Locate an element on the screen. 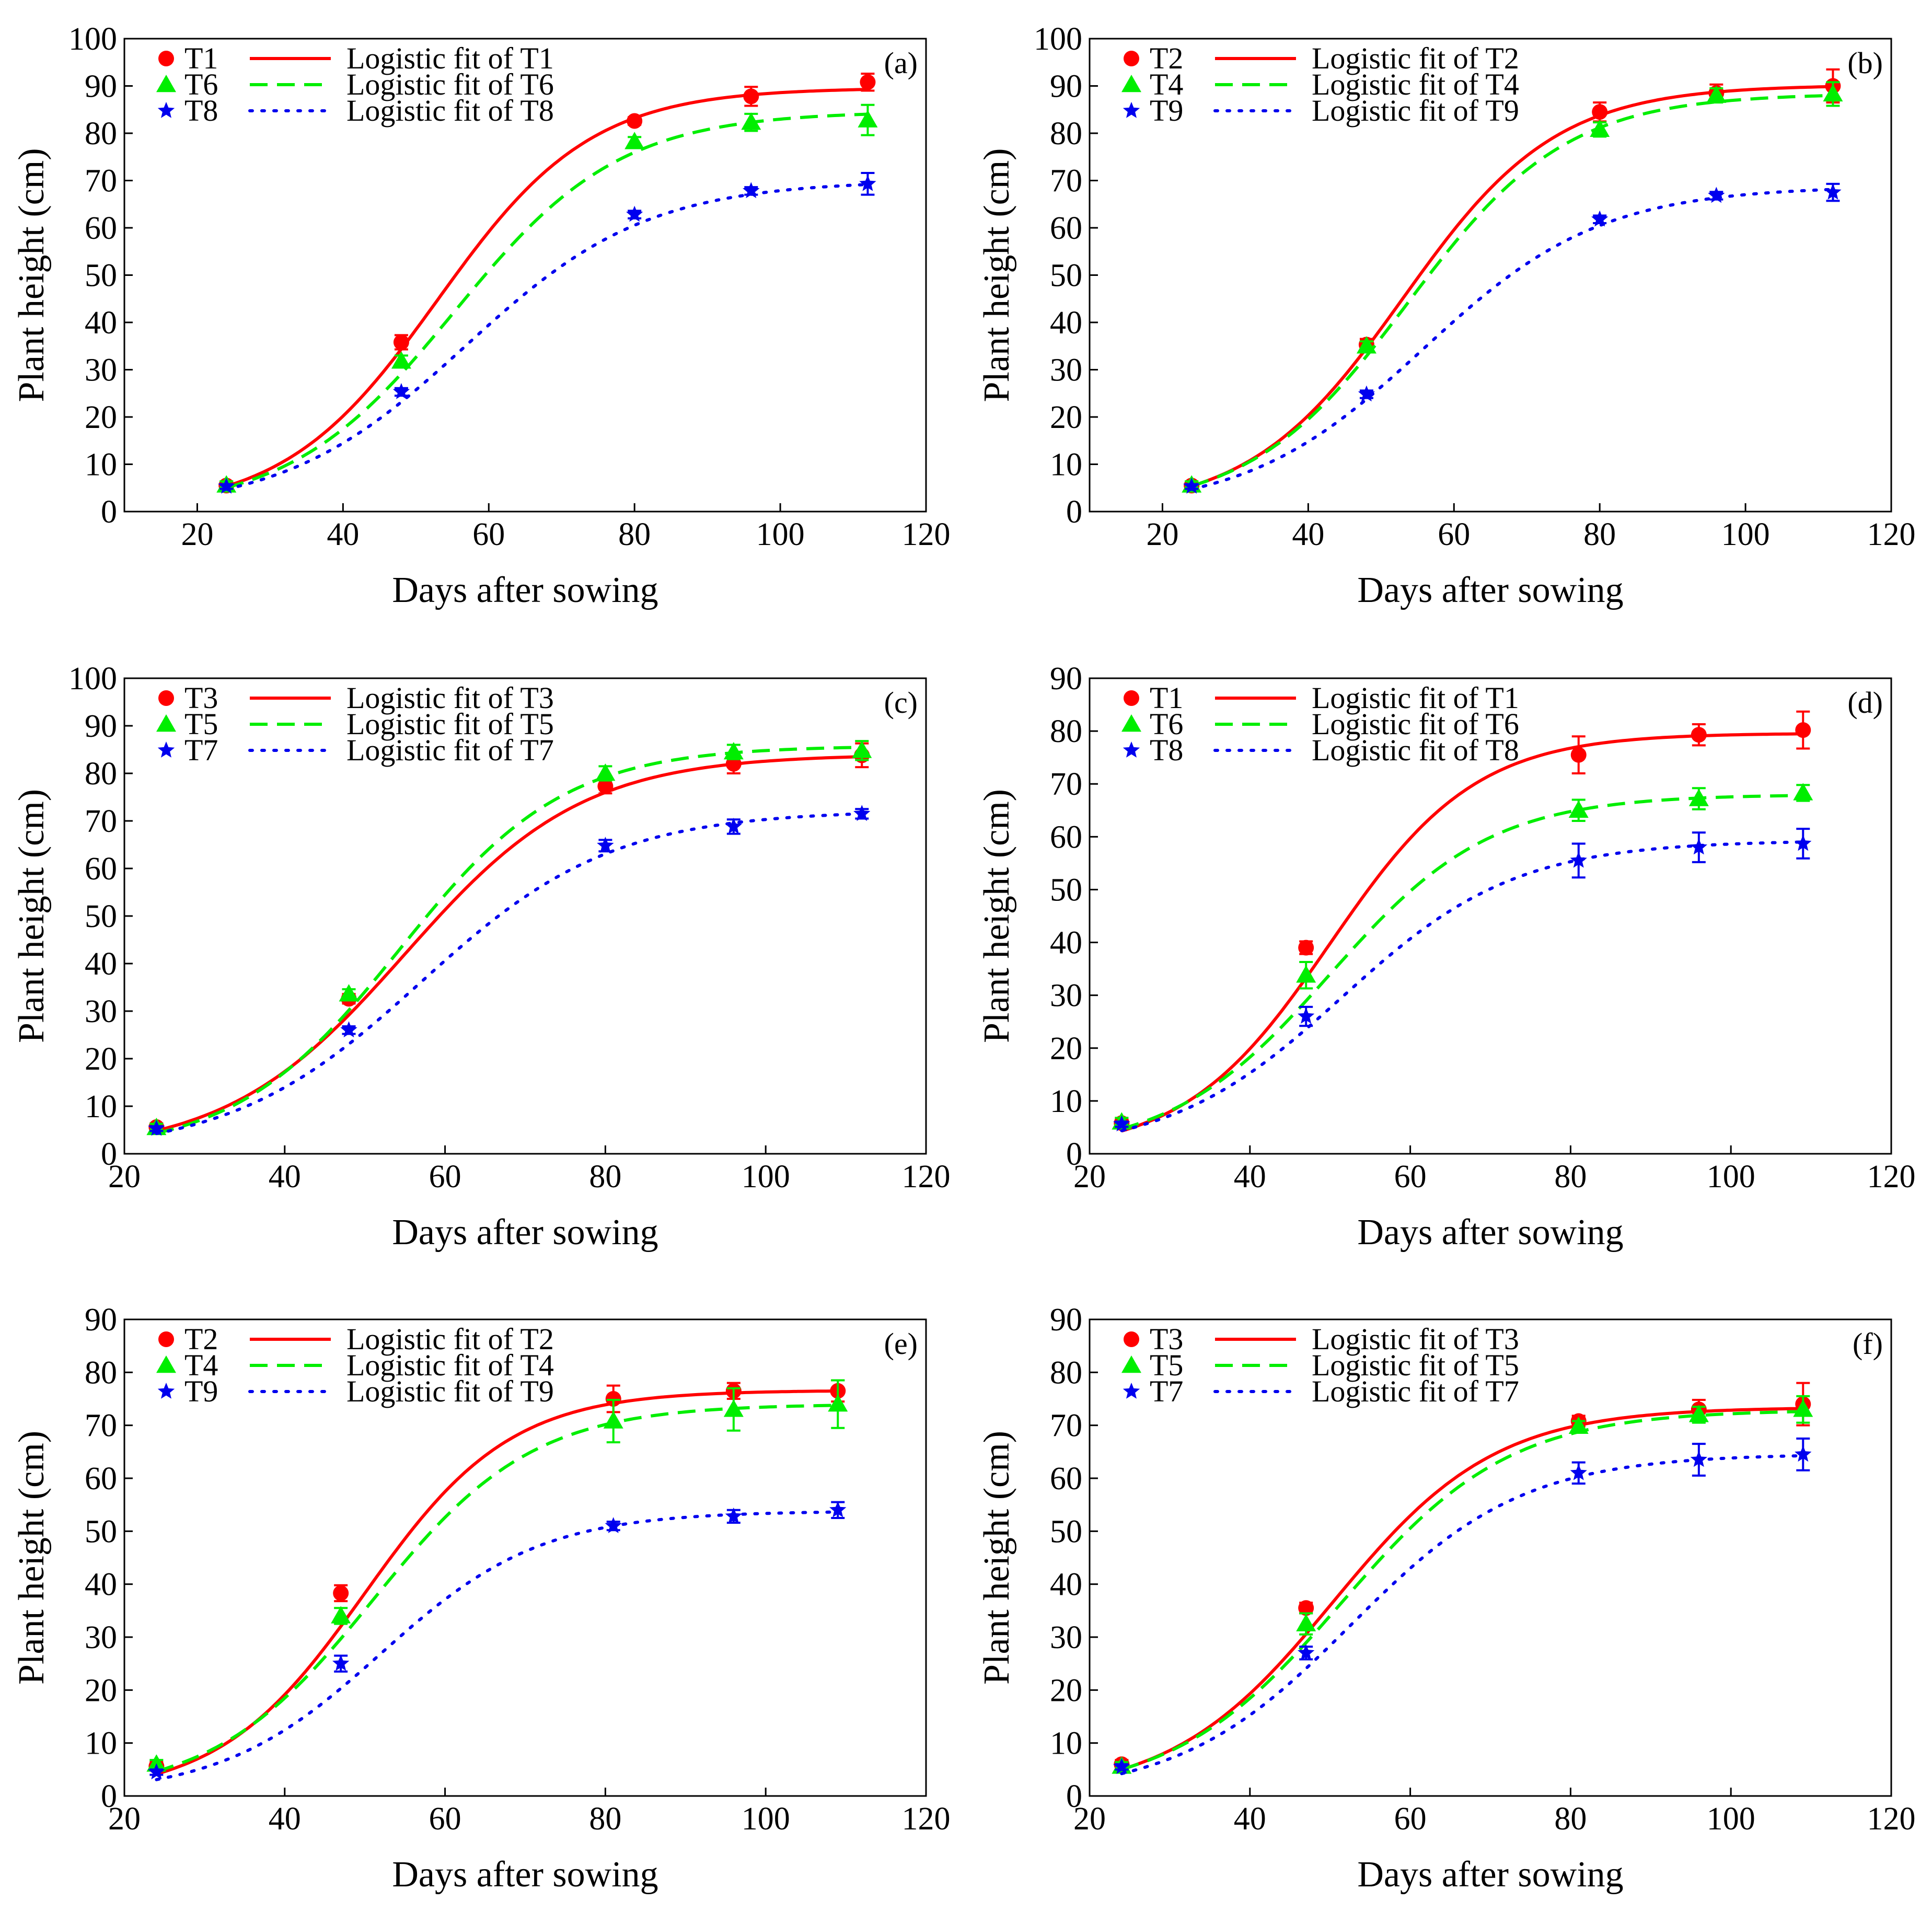  legend-entry-T3: T3 Logistic fit of T3 is located at coordinates (1321, 1339).